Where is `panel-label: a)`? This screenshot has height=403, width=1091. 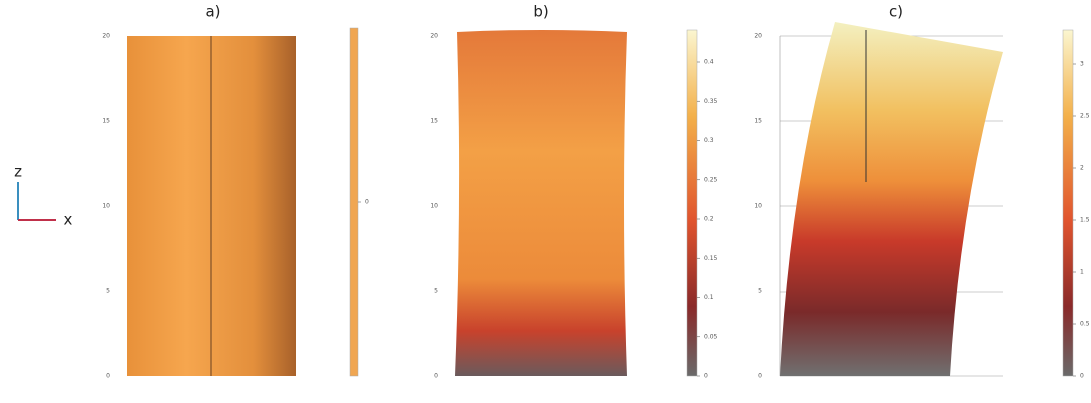
panel-label: a) is located at coordinates (212, 12).